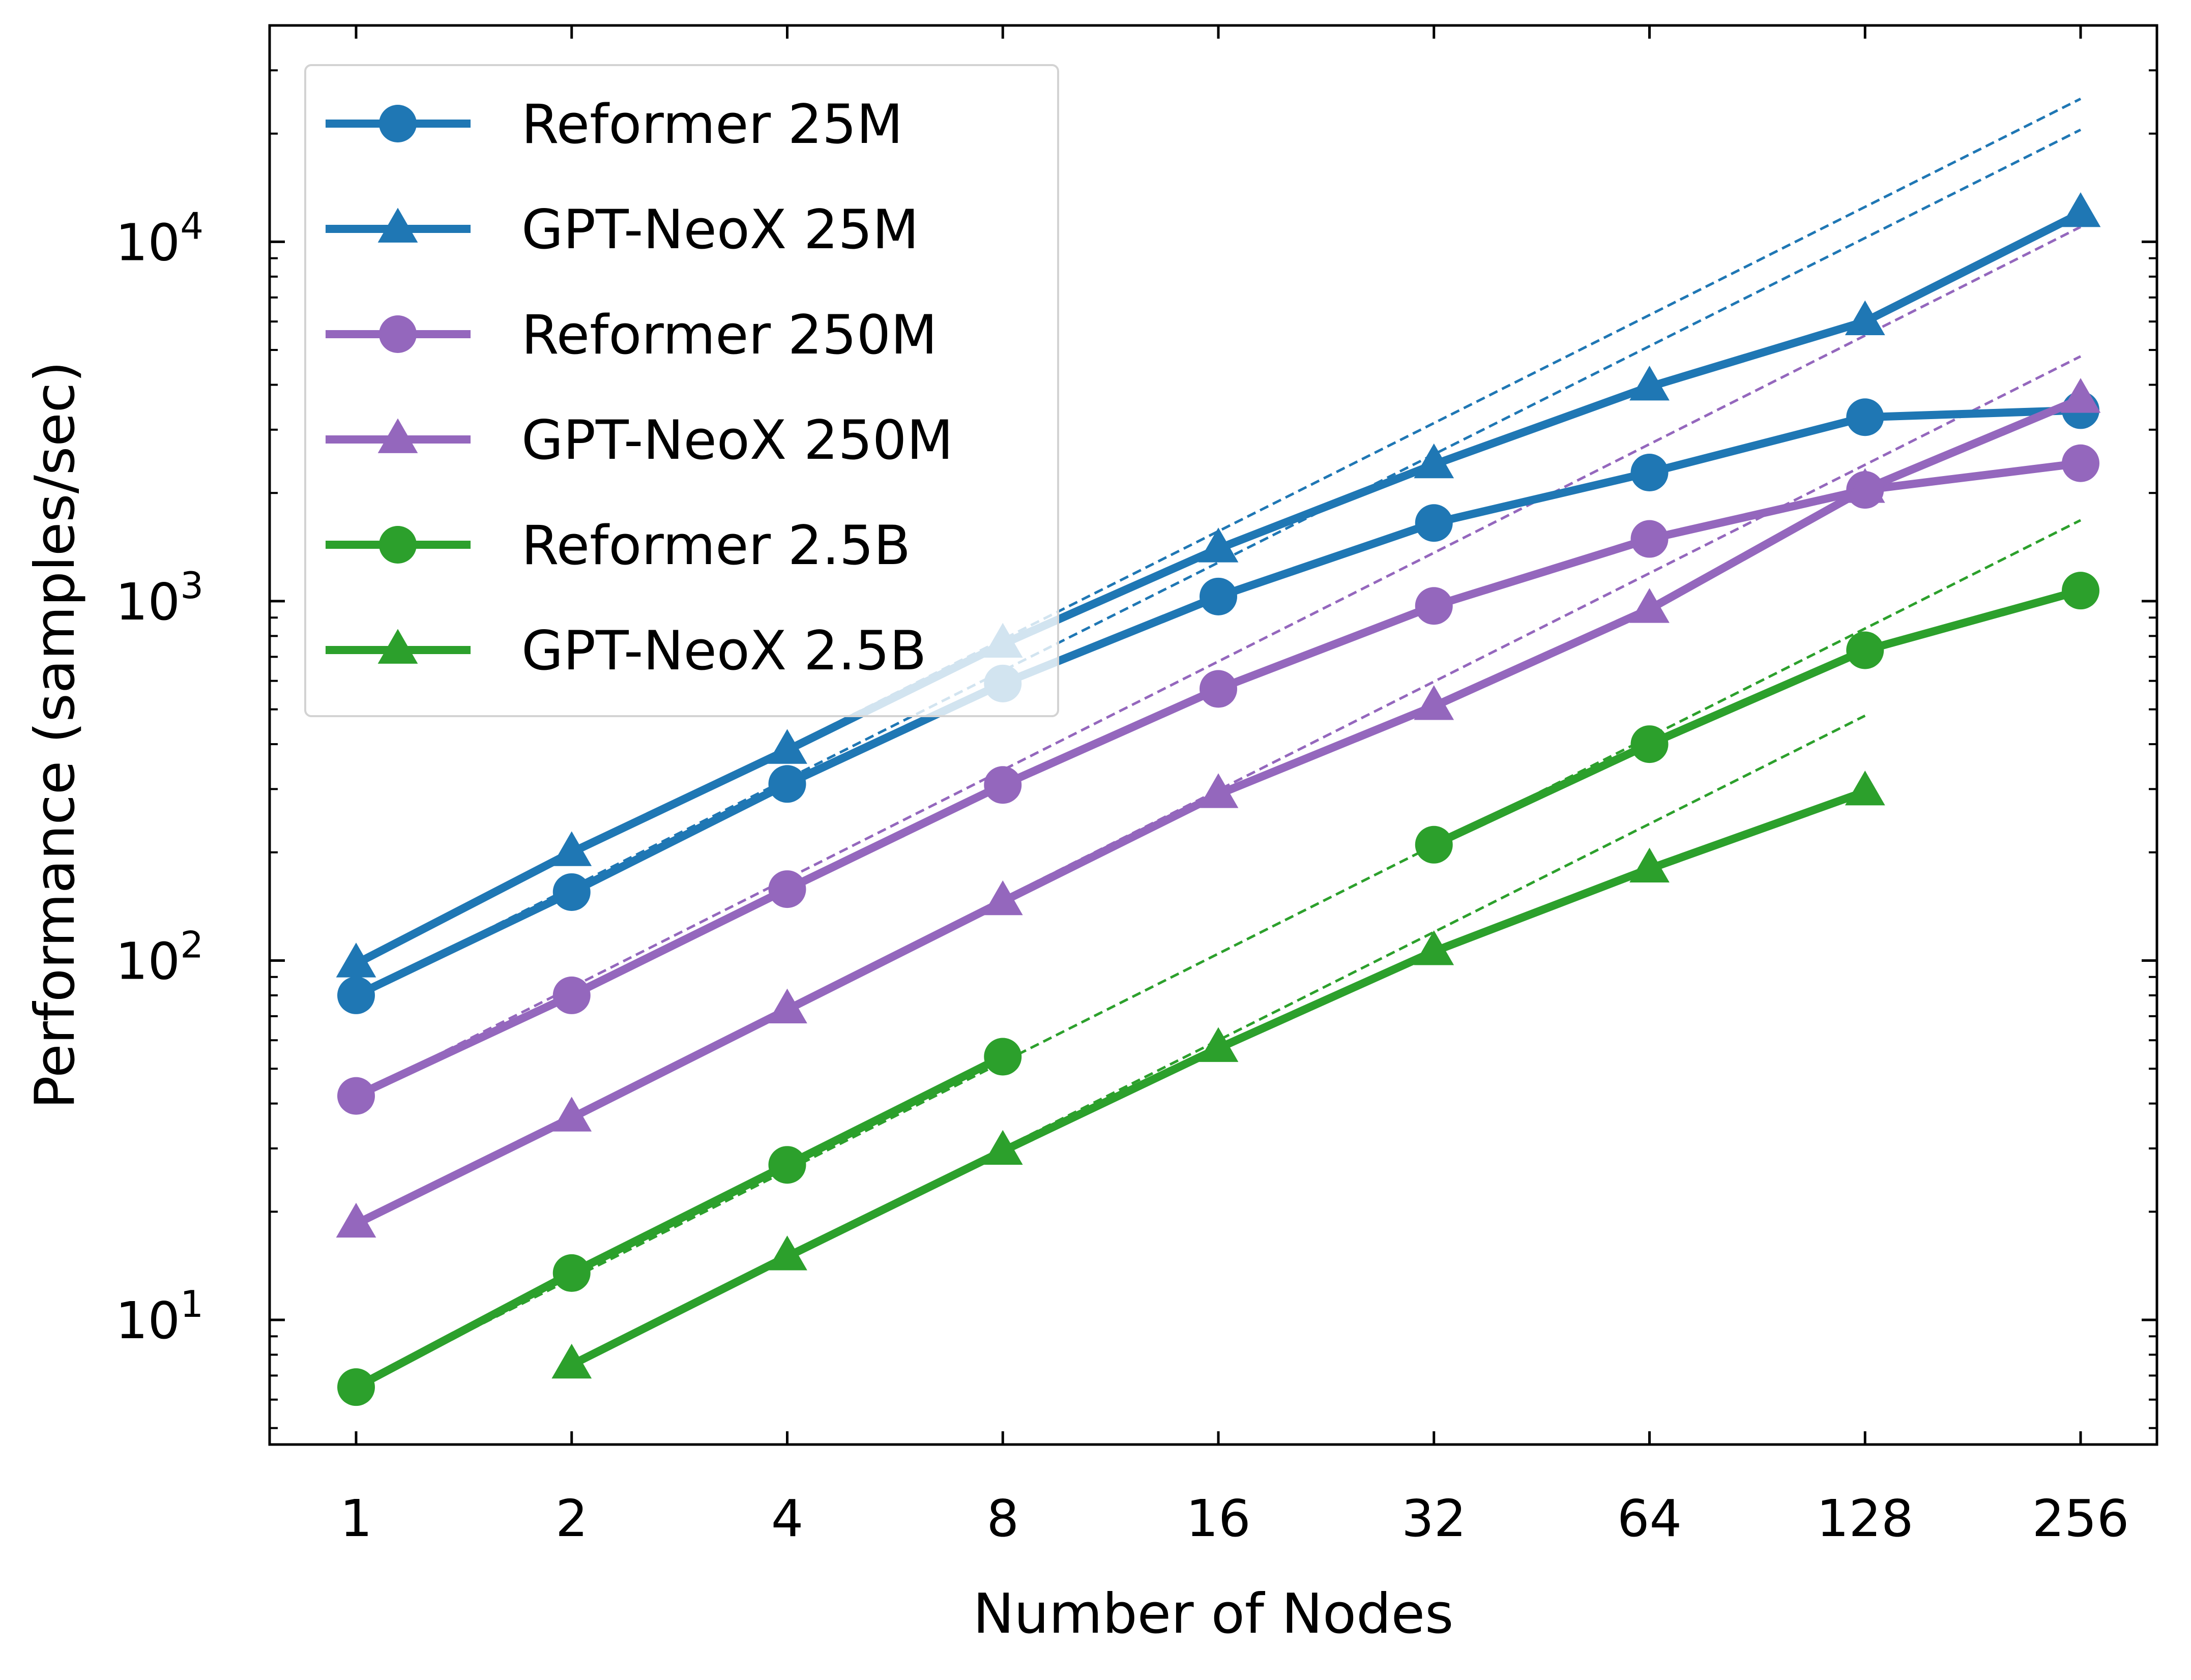  I want to click on x-tick-label: 32, so click(1433, 1518).